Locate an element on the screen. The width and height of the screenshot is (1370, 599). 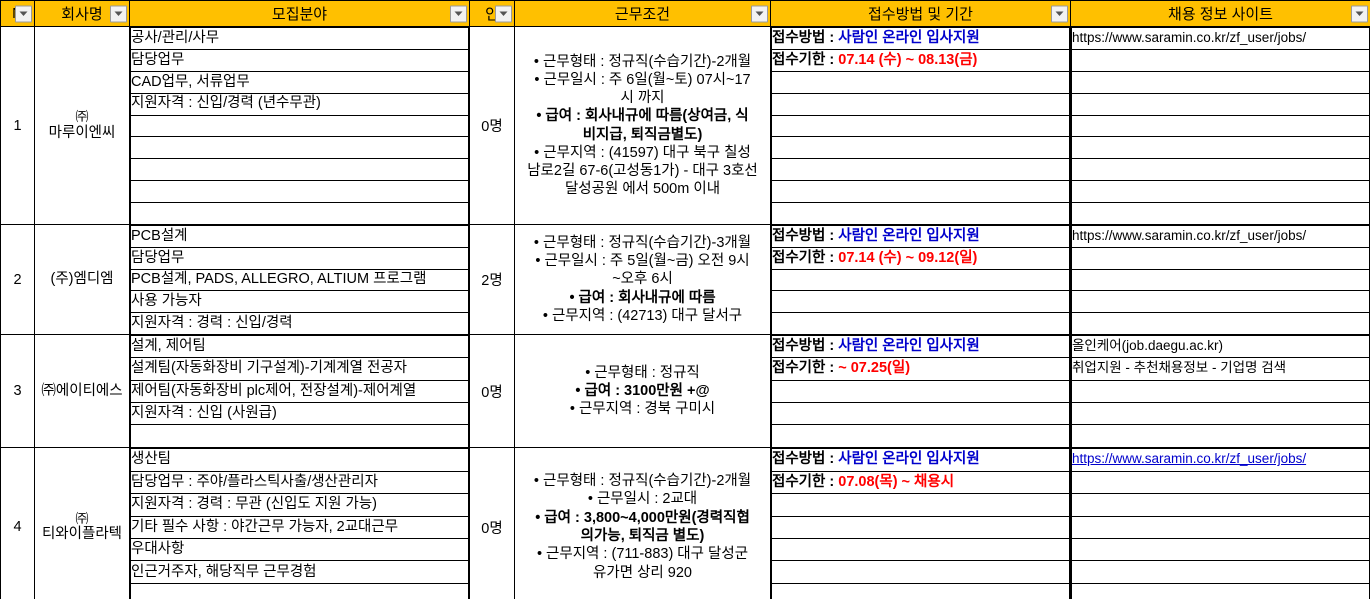
field-line: 제어팀(자동화장비 plc제어, 전장설계)-제어계열 is located at coordinates (299, 391).